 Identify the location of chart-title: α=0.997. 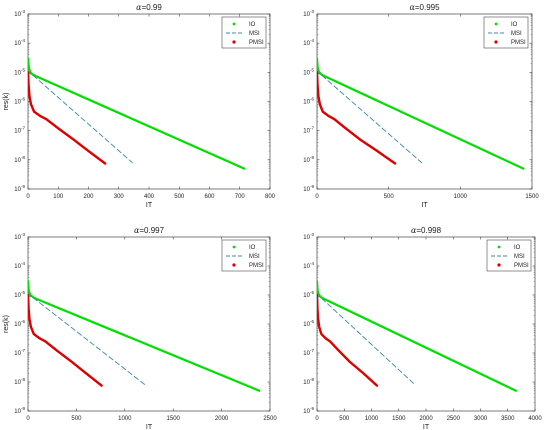
(149, 230).